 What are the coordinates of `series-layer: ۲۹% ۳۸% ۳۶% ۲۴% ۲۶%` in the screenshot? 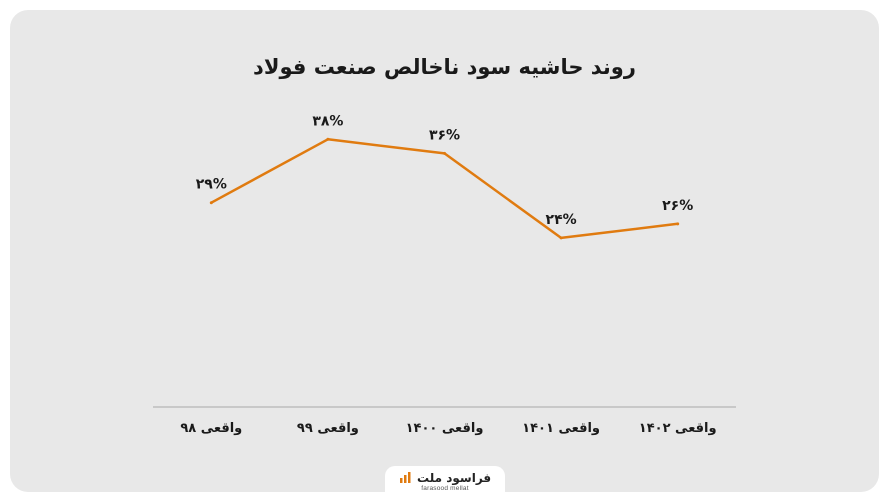 It's located at (444, 176).